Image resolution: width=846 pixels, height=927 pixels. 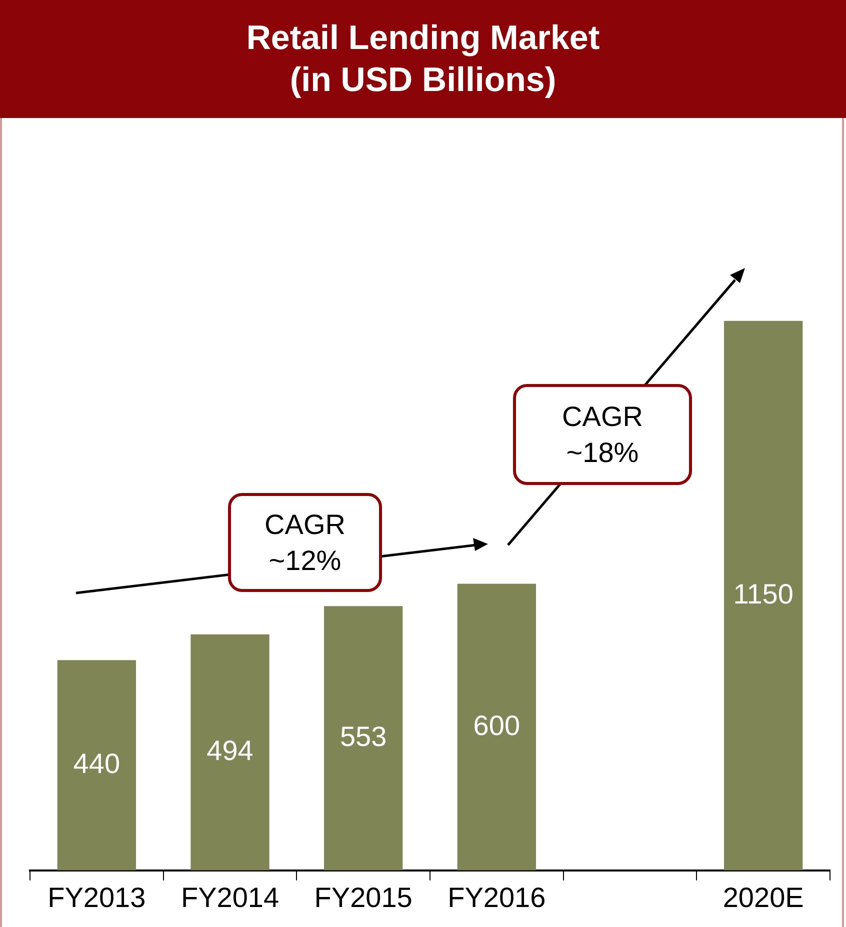 I want to click on x-tick-label: 2020E, so click(x=763, y=897).